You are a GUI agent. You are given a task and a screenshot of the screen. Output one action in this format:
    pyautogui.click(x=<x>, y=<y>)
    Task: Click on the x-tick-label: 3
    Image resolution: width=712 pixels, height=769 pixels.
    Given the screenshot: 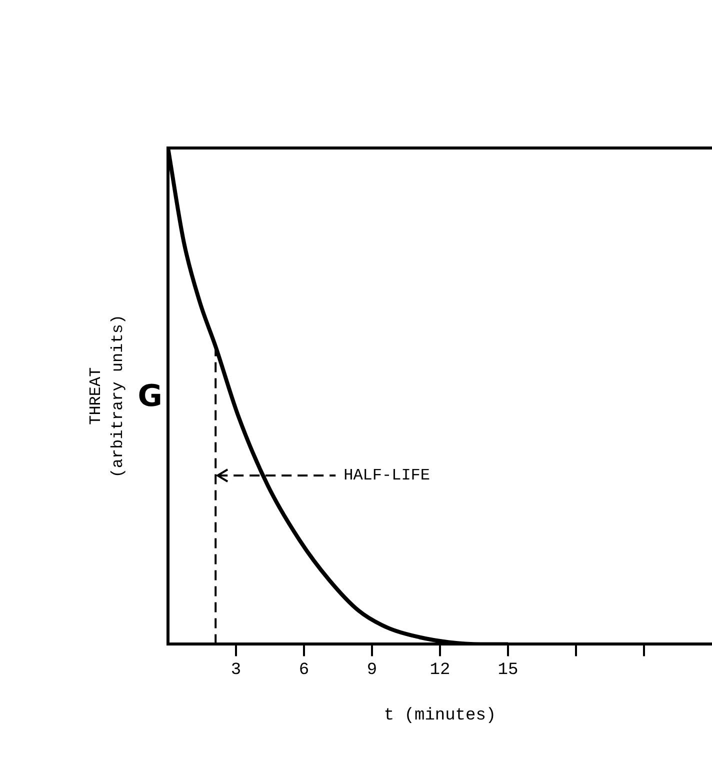 What is the action you would take?
    pyautogui.click(x=236, y=670)
    